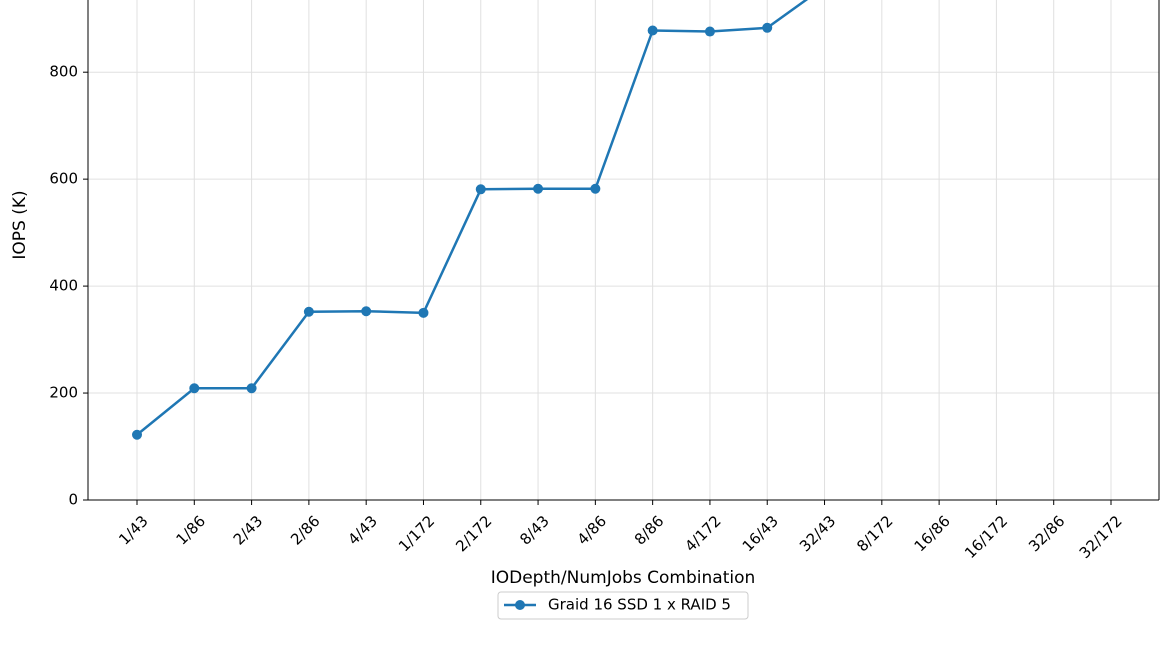  What do you see at coordinates (520, 605) in the screenshot?
I see `legend-marker` at bounding box center [520, 605].